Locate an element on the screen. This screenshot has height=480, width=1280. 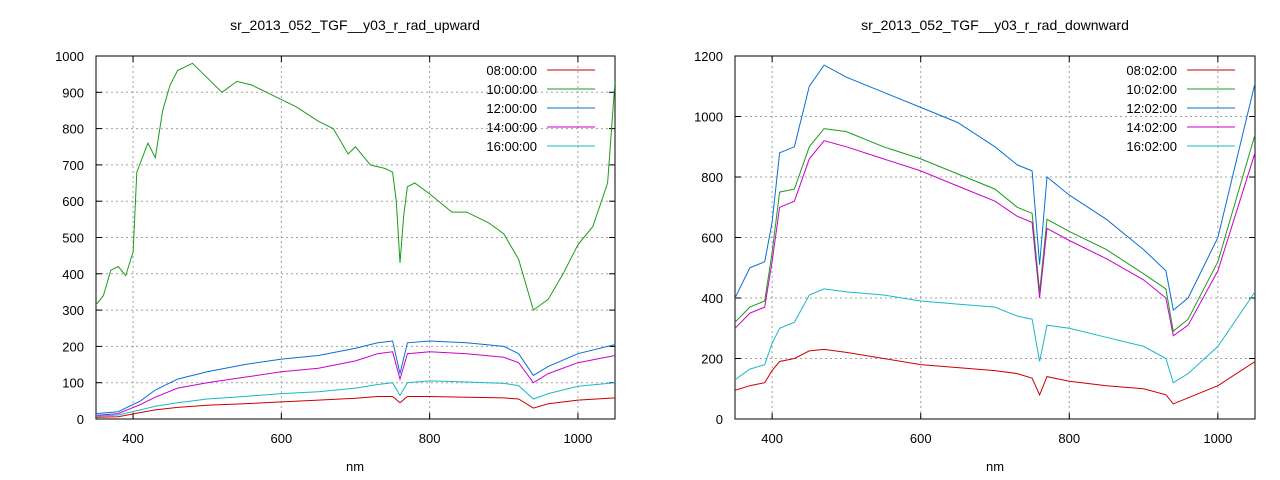
legend-label: 12:00:00 is located at coordinates (511, 108).